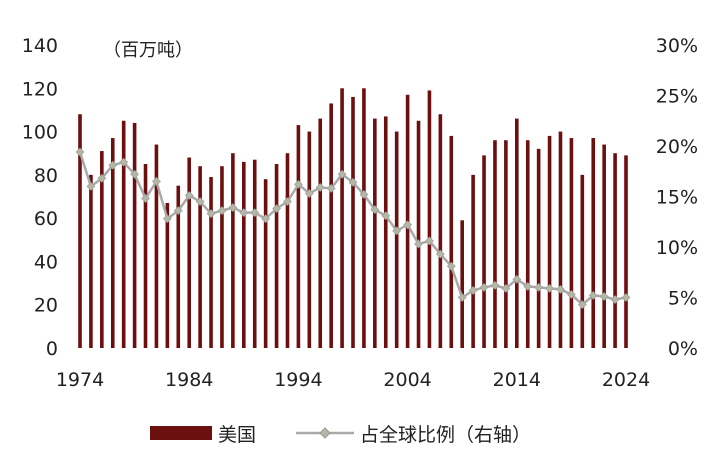 This screenshot has width=722, height=468. Describe the element at coordinates (40, 197) in the screenshot. I see `y-axis-left: 0 20 40 60 80 100 120 140` at that location.